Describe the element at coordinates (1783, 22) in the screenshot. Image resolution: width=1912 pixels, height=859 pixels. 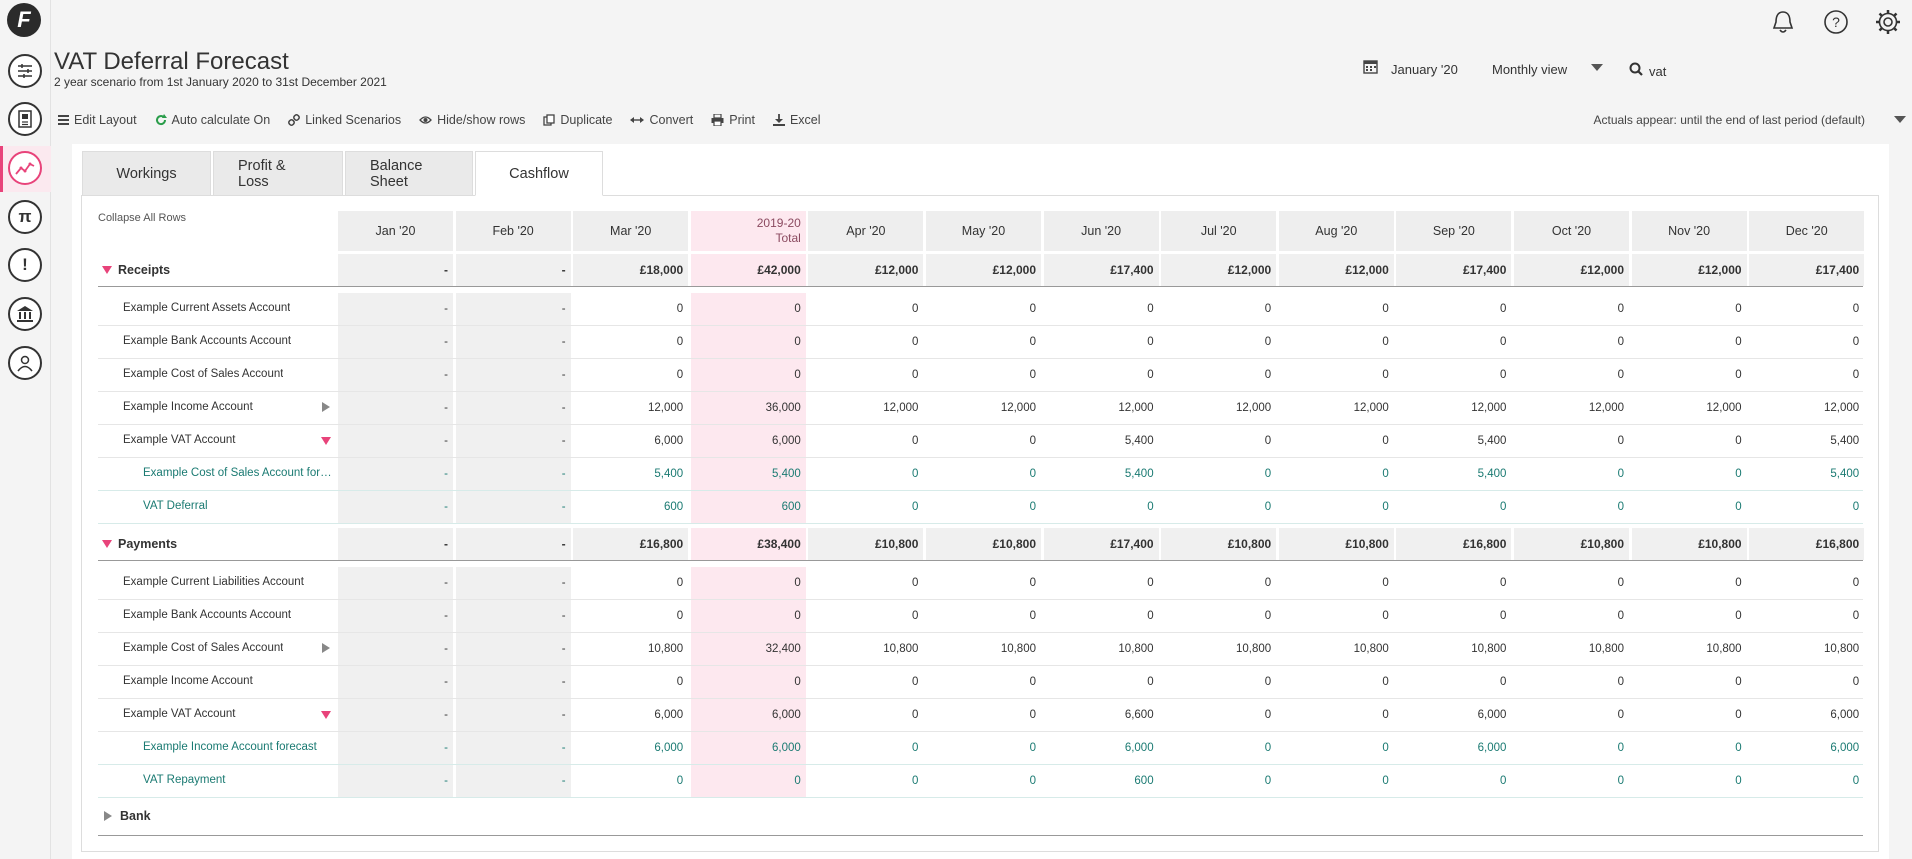
I see `bell-icon` at that location.